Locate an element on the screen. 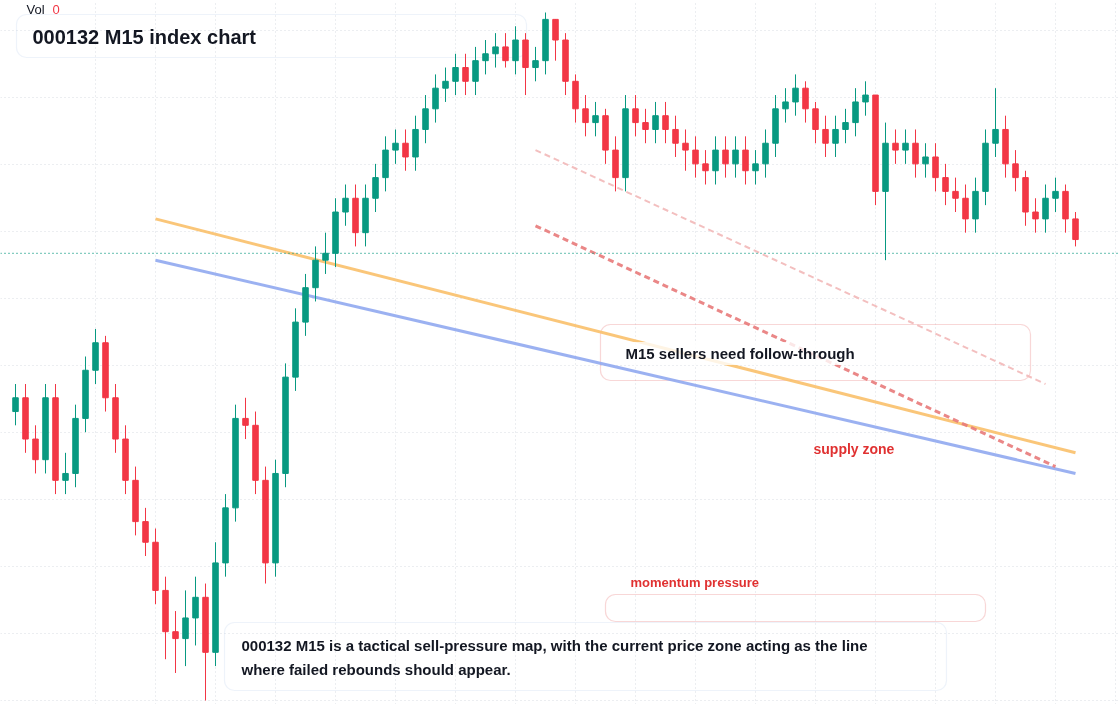  annotation: supply zone is located at coordinates (854, 448).